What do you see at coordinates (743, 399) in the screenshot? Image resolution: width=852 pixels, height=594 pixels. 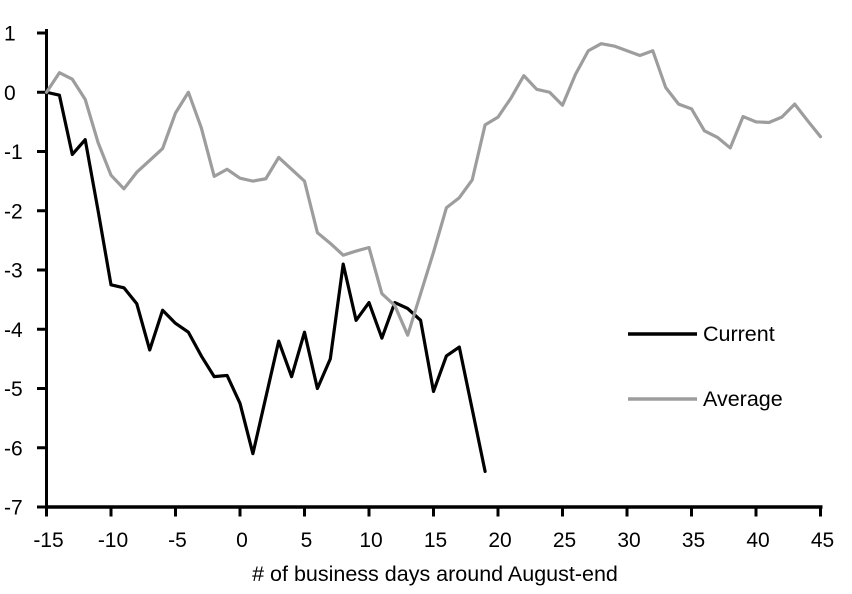 I see `legend-average-label: Average` at bounding box center [743, 399].